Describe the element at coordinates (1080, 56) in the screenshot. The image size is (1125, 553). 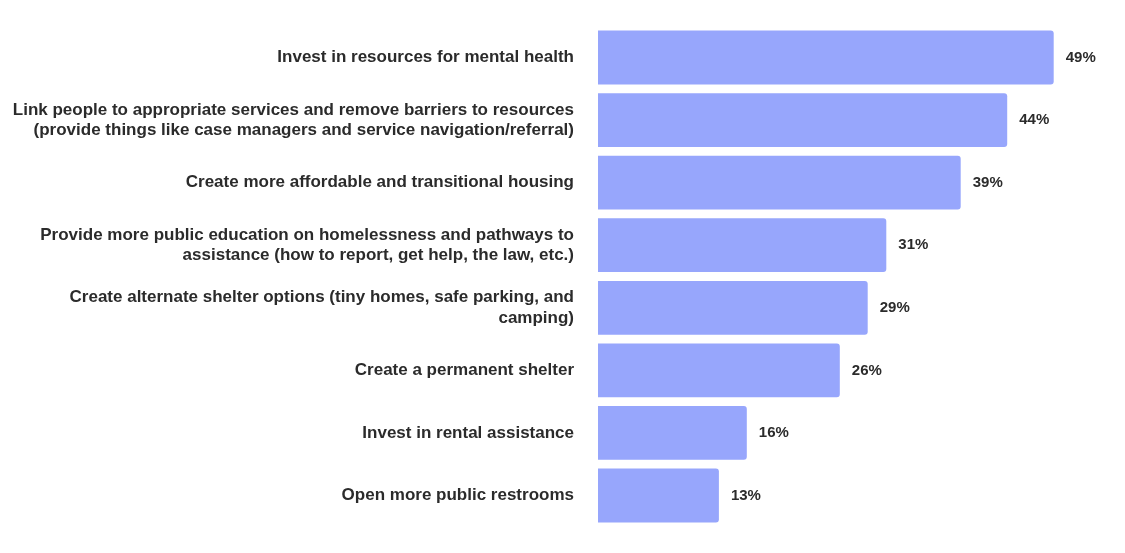
I see `data-label: 49%` at that location.